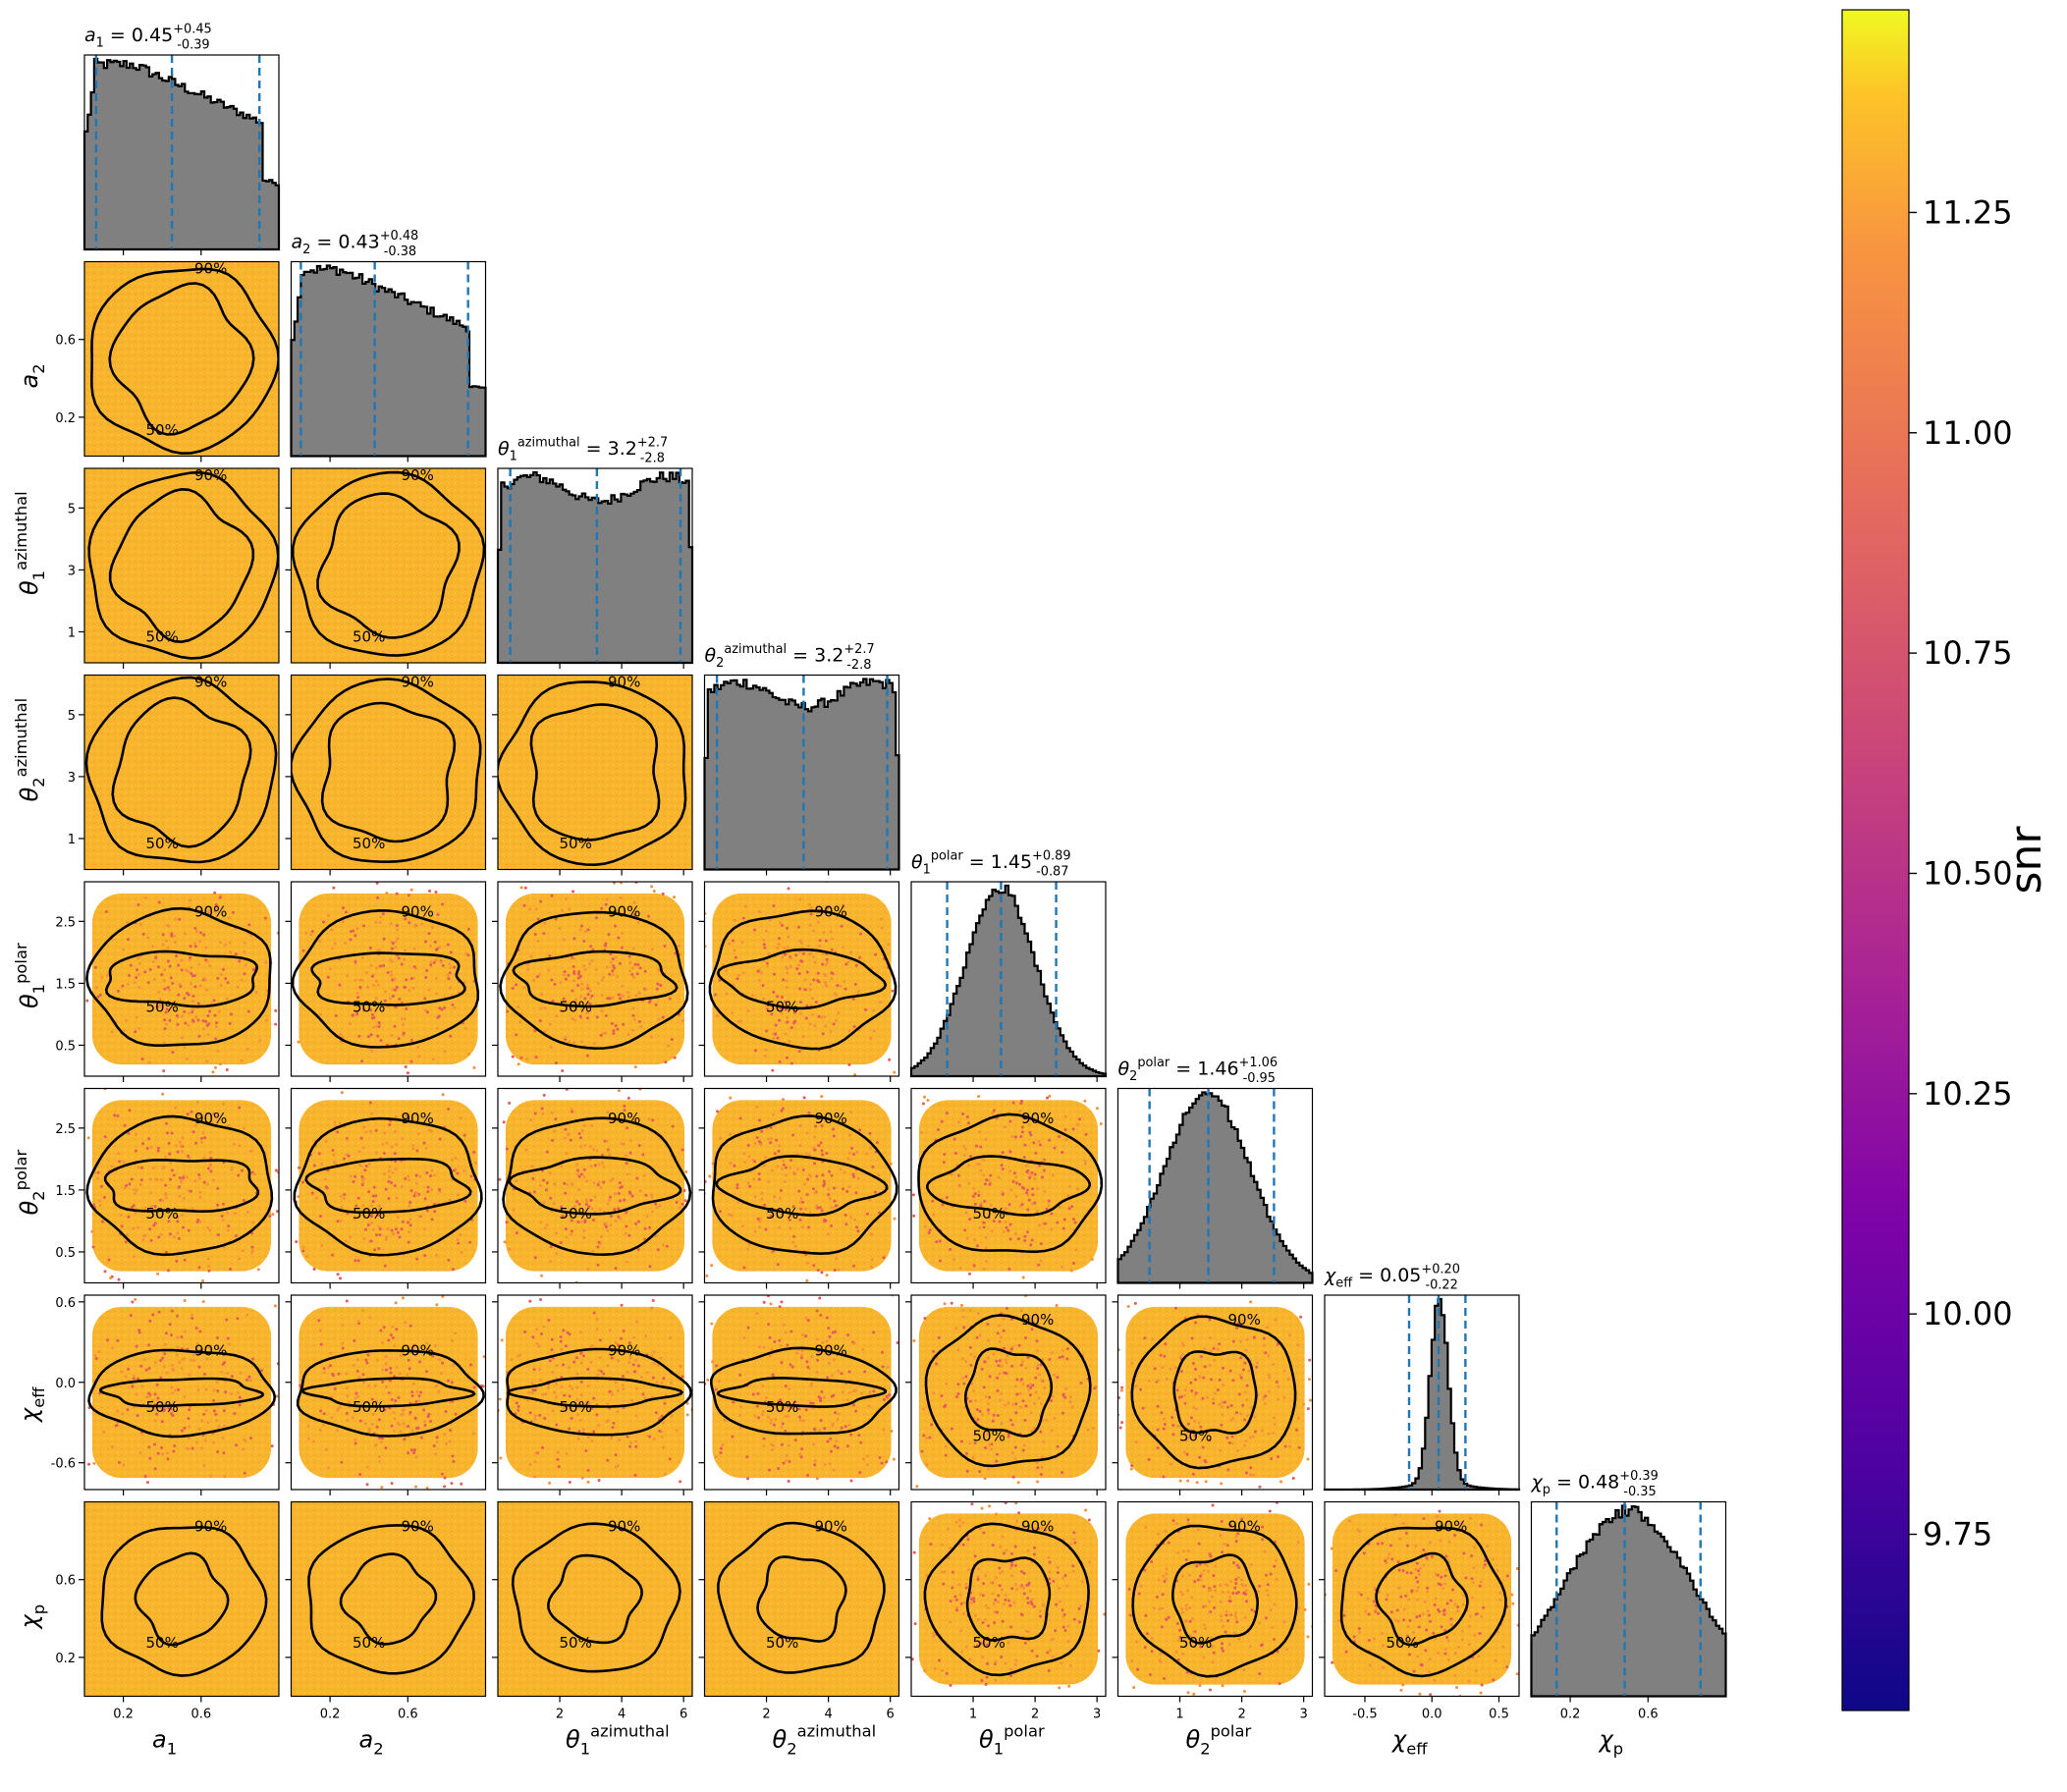 Image resolution: width=2067 pixels, height=1792 pixels. I want to click on y-tick-label: -0.6, so click(63, 1464).